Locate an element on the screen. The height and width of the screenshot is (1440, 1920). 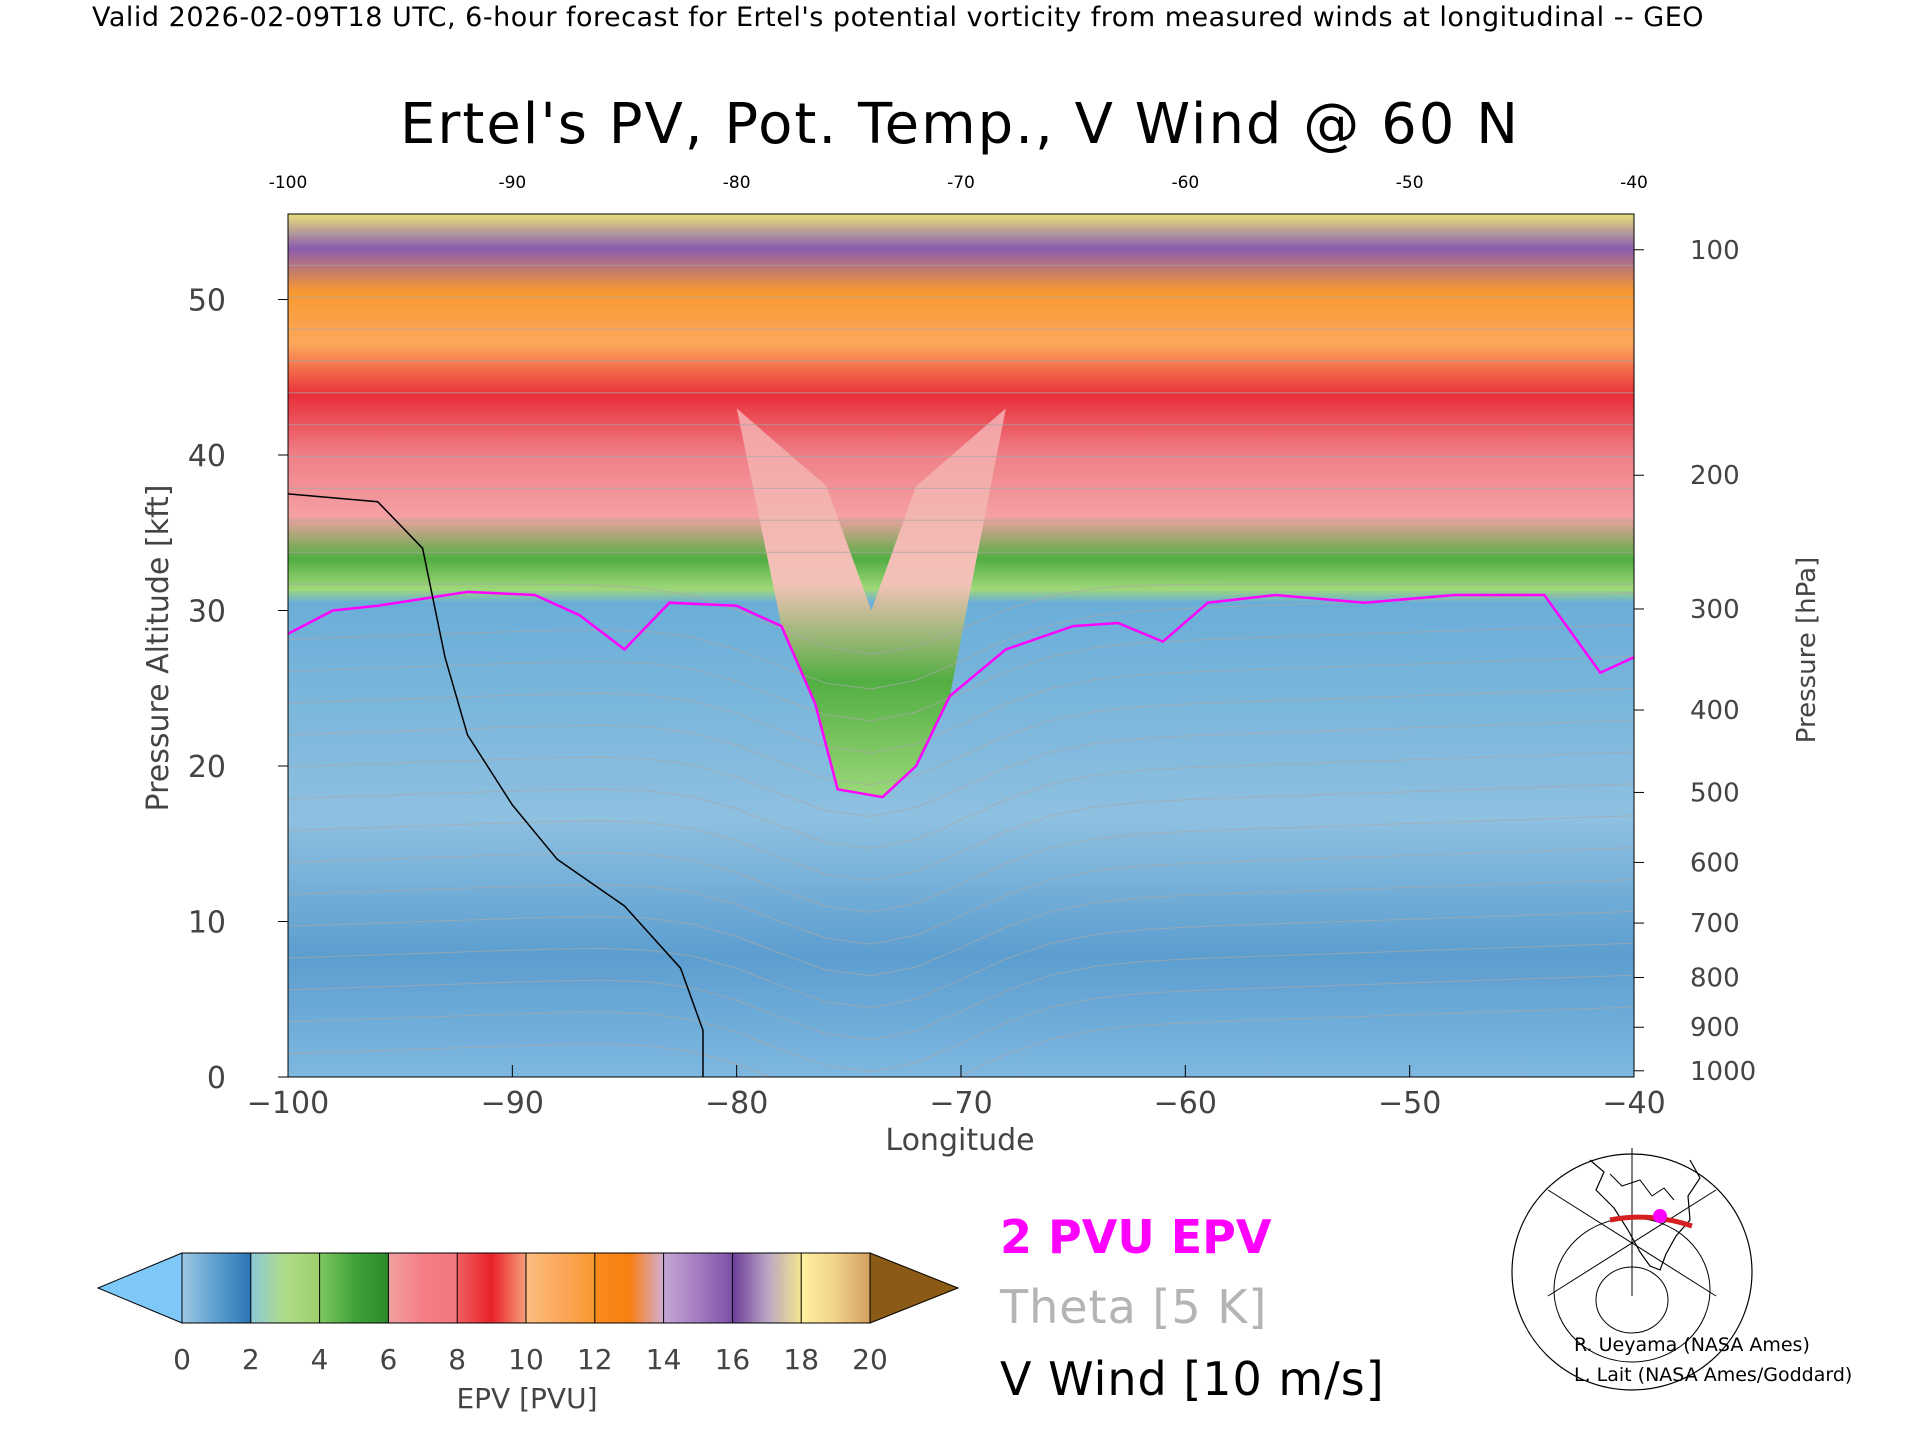
tropopause-fold is located at coordinates (871, 603).